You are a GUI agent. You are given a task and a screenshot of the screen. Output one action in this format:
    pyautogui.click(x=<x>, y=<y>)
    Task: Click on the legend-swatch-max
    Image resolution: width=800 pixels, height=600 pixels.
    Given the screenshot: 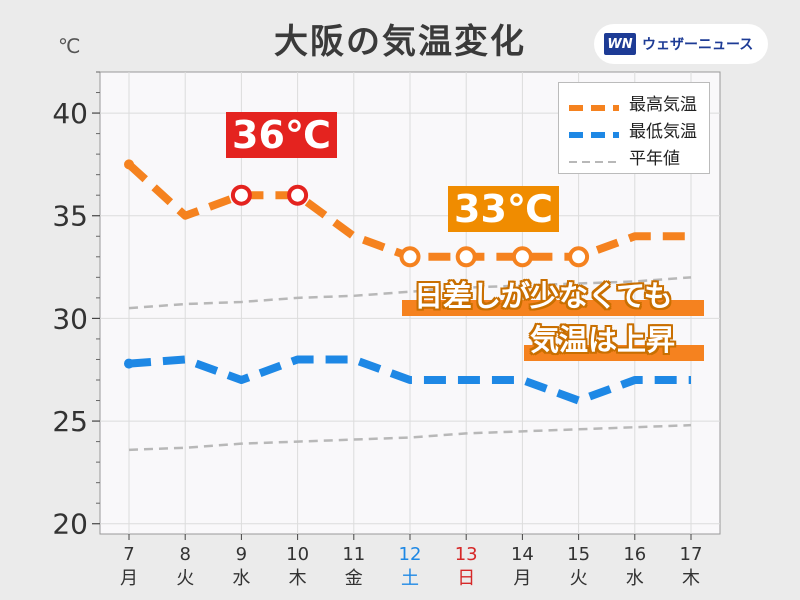 What is the action you would take?
    pyautogui.click(x=593, y=104)
    